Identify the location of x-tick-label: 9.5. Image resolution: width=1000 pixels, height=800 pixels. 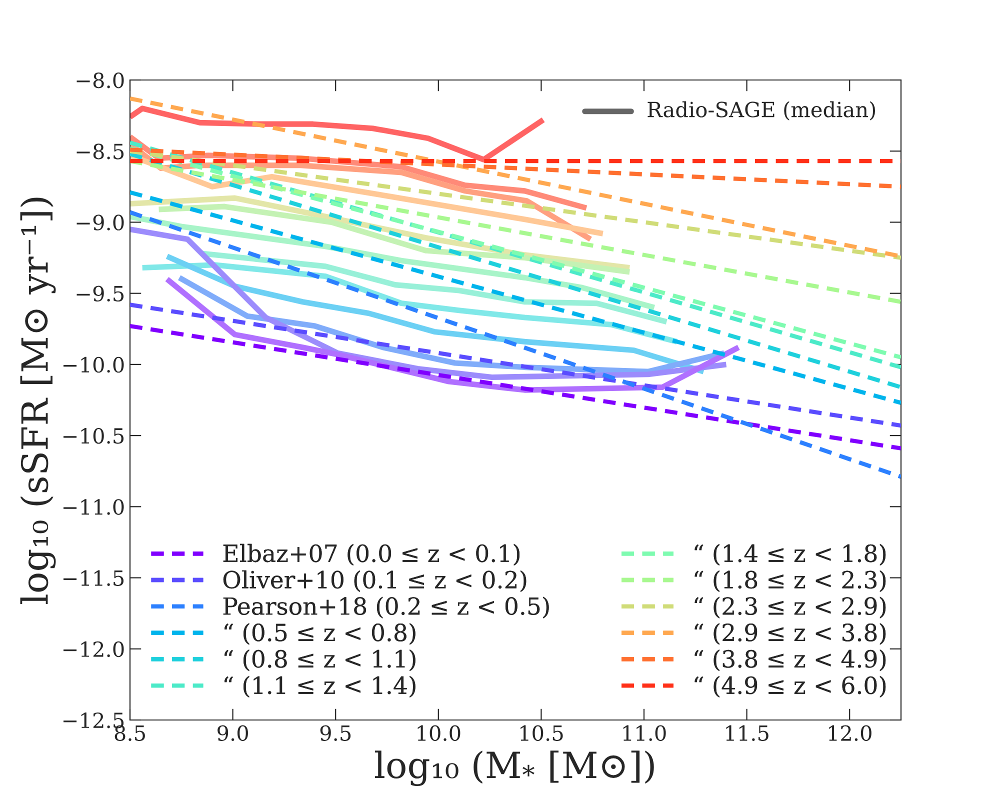
(335, 733).